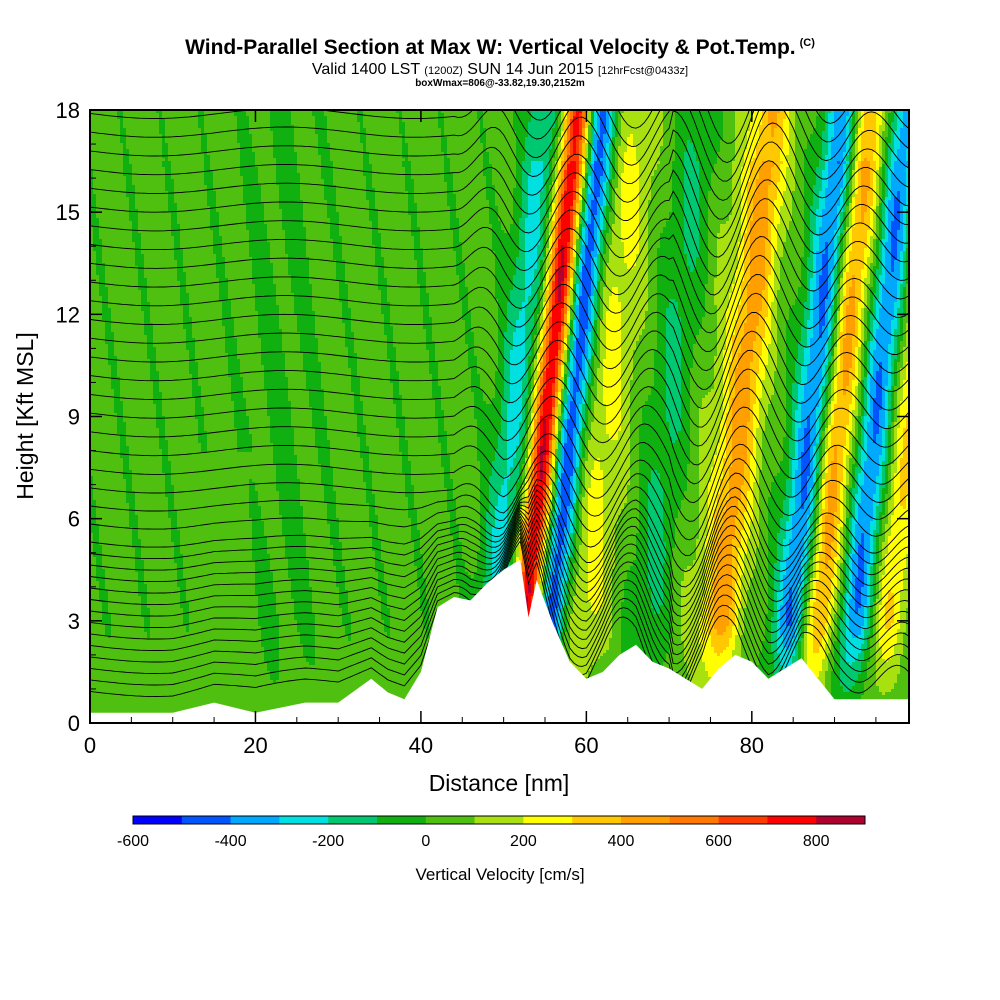  Describe the element at coordinates (68, 212) in the screenshot. I see `y-tick-label: 15` at that location.